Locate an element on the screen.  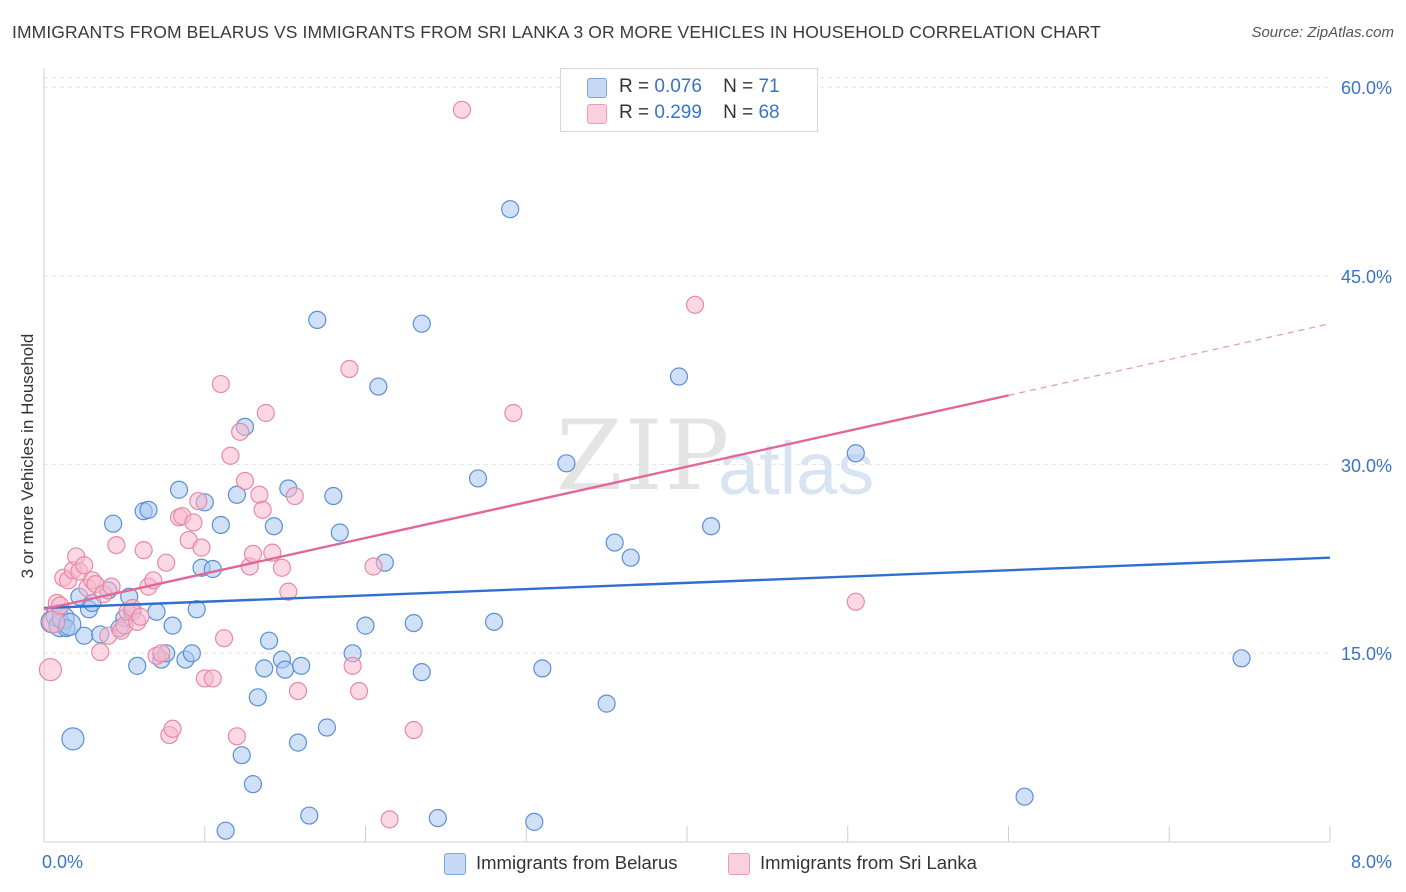
trend-line-srilanka-extension is located at coordinates (1169, 359).